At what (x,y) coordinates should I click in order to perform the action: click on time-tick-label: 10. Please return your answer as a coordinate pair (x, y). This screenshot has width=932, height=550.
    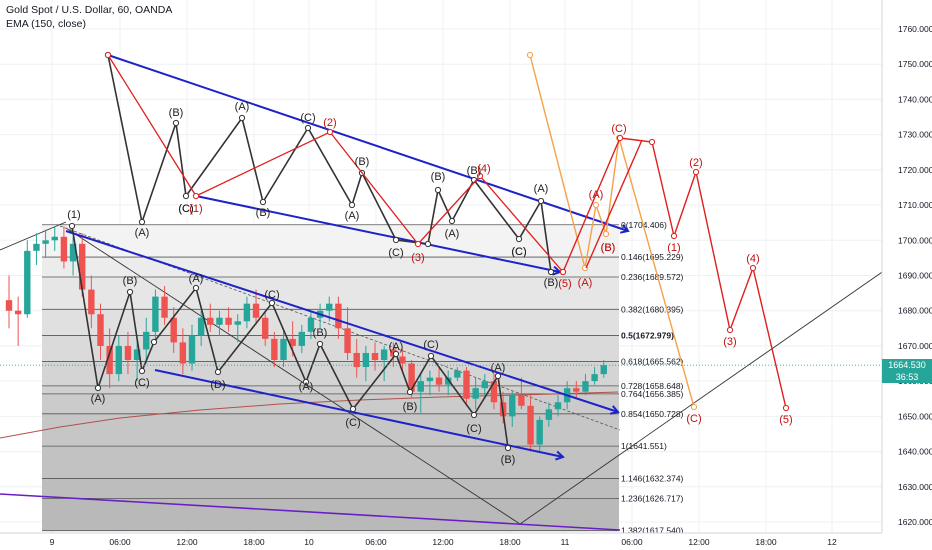
    Looking at the image, I should click on (309, 542).